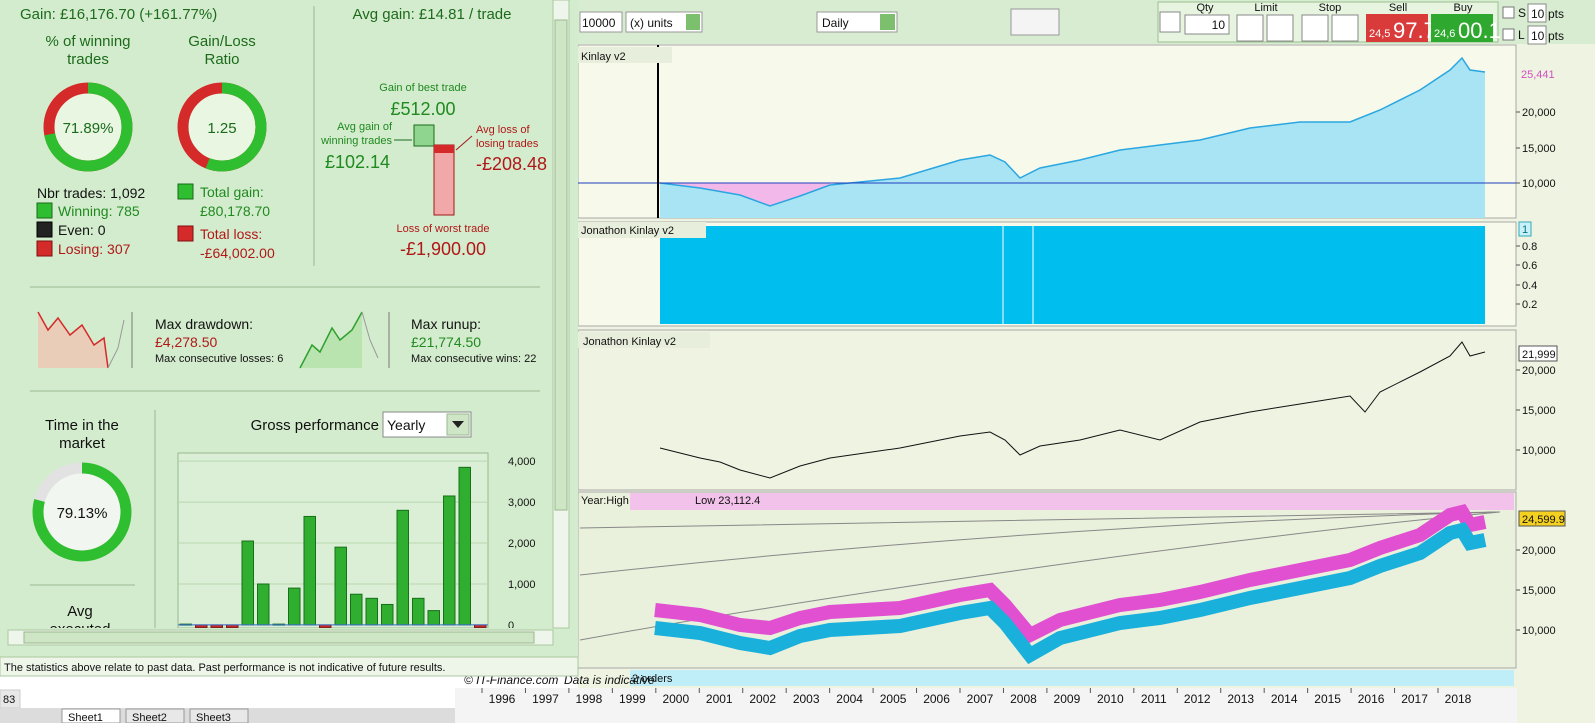  I want to click on winning-title: % of winning, so click(87, 41).